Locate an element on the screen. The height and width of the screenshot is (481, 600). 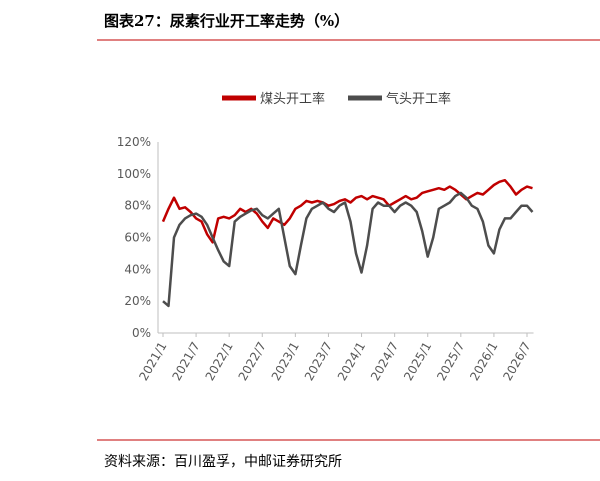
x-tick-label: 2021/7 is located at coordinates (185, 362).